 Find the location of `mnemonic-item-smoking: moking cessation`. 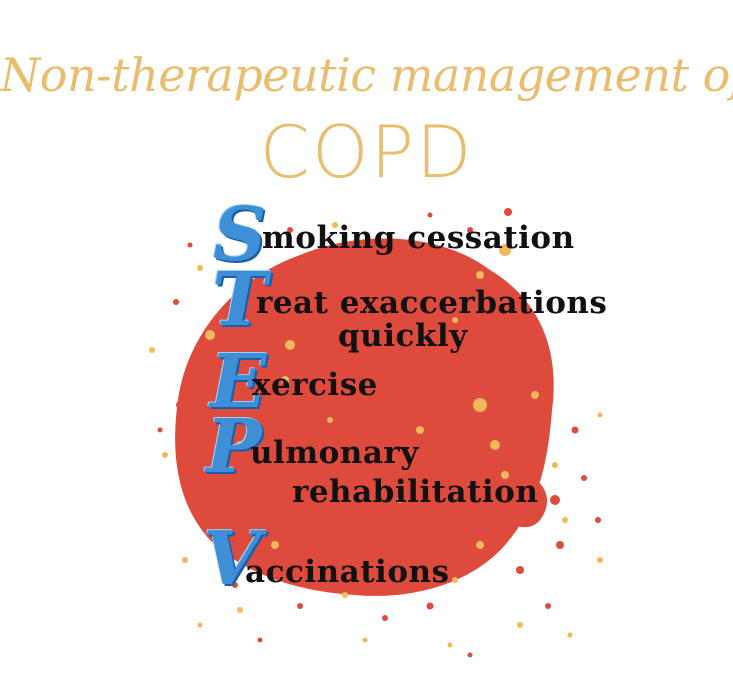

mnemonic-item-smoking: moking cessation is located at coordinates (418, 238).